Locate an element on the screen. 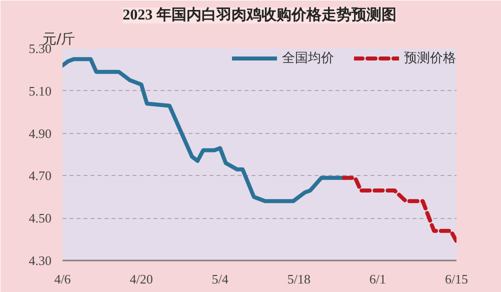 The image size is (501, 292). x-tick-label: 4/20 is located at coordinates (141, 279).